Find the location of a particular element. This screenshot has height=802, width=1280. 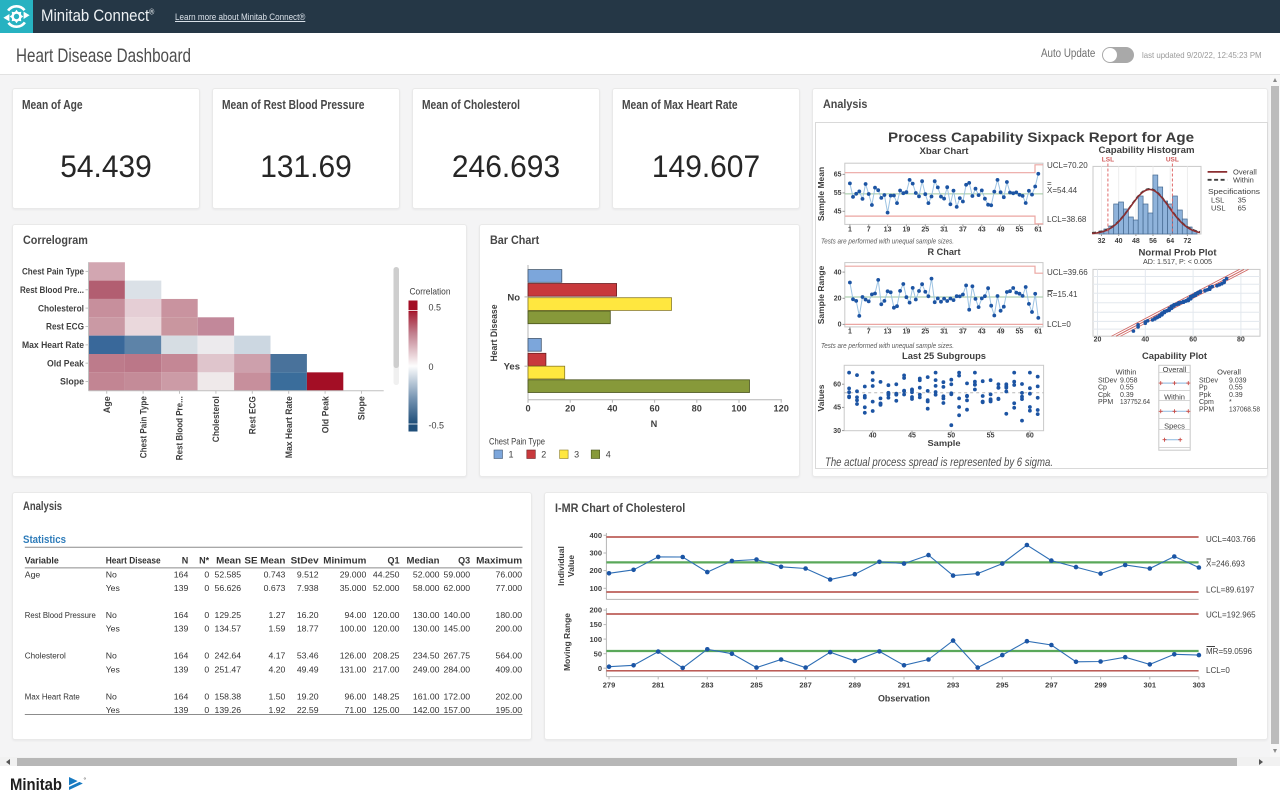

svg-text: 285 is located at coordinates (756, 685).